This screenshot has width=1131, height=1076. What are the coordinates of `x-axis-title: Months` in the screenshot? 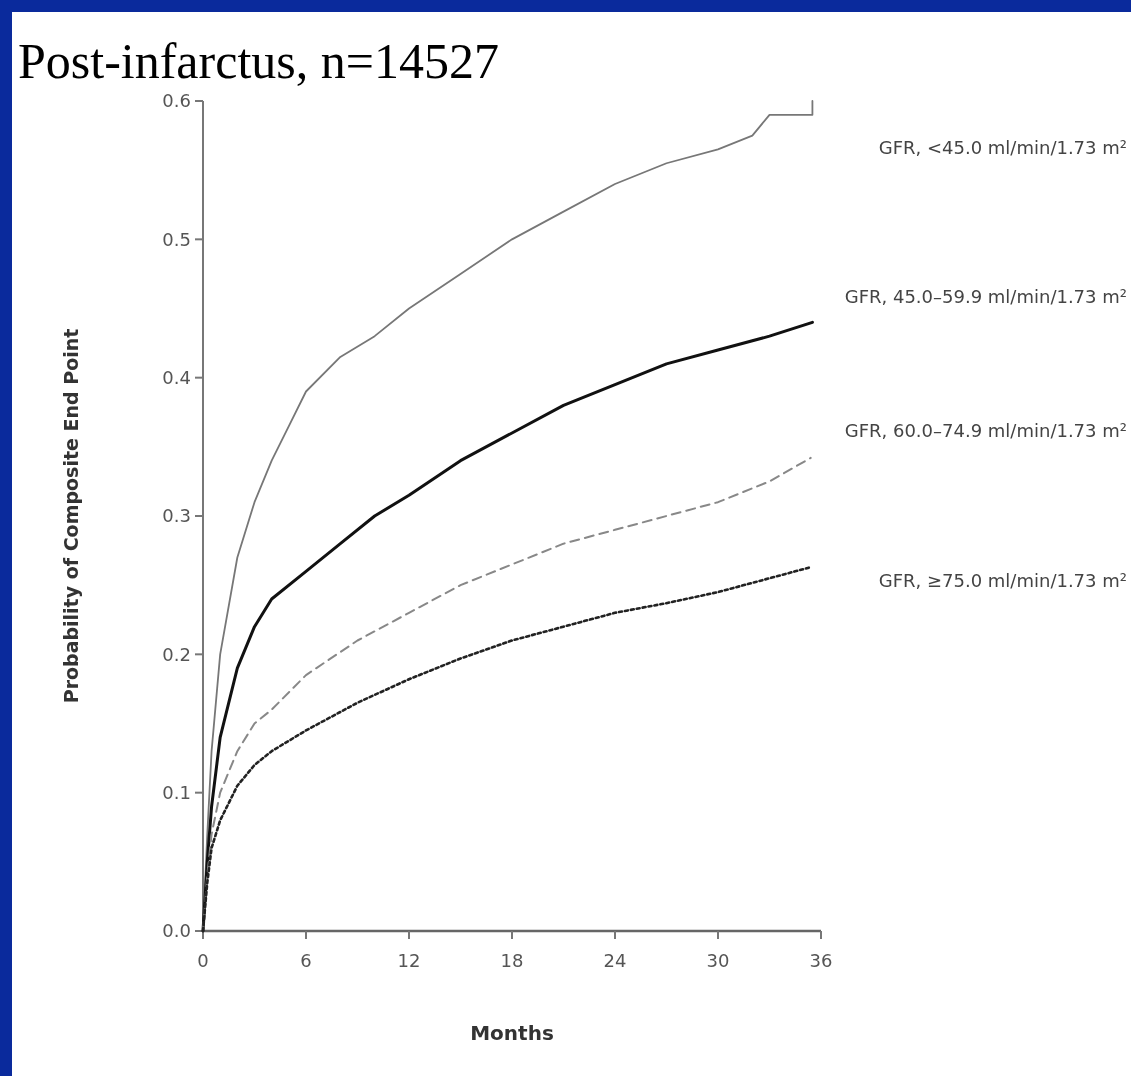 It's located at (512, 1033).